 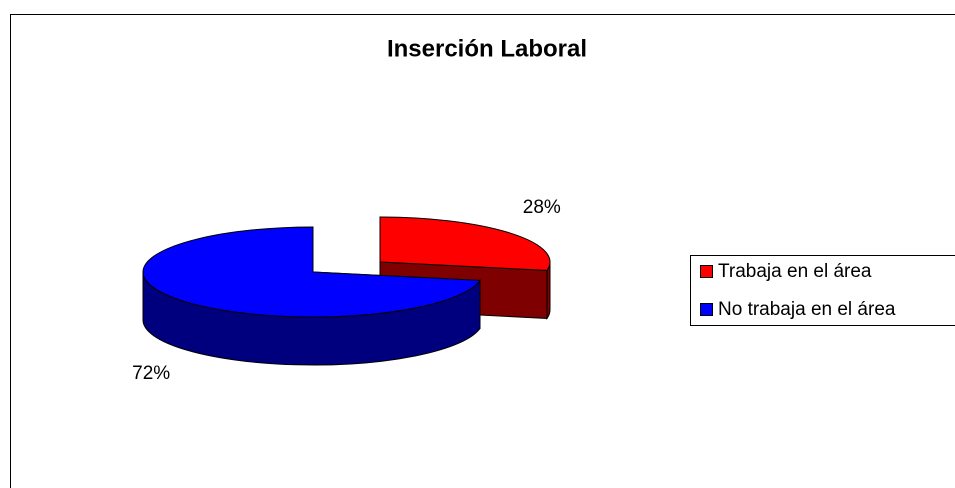 What do you see at coordinates (487, 48) in the screenshot?
I see `chart-title: Inserción Laboral` at bounding box center [487, 48].